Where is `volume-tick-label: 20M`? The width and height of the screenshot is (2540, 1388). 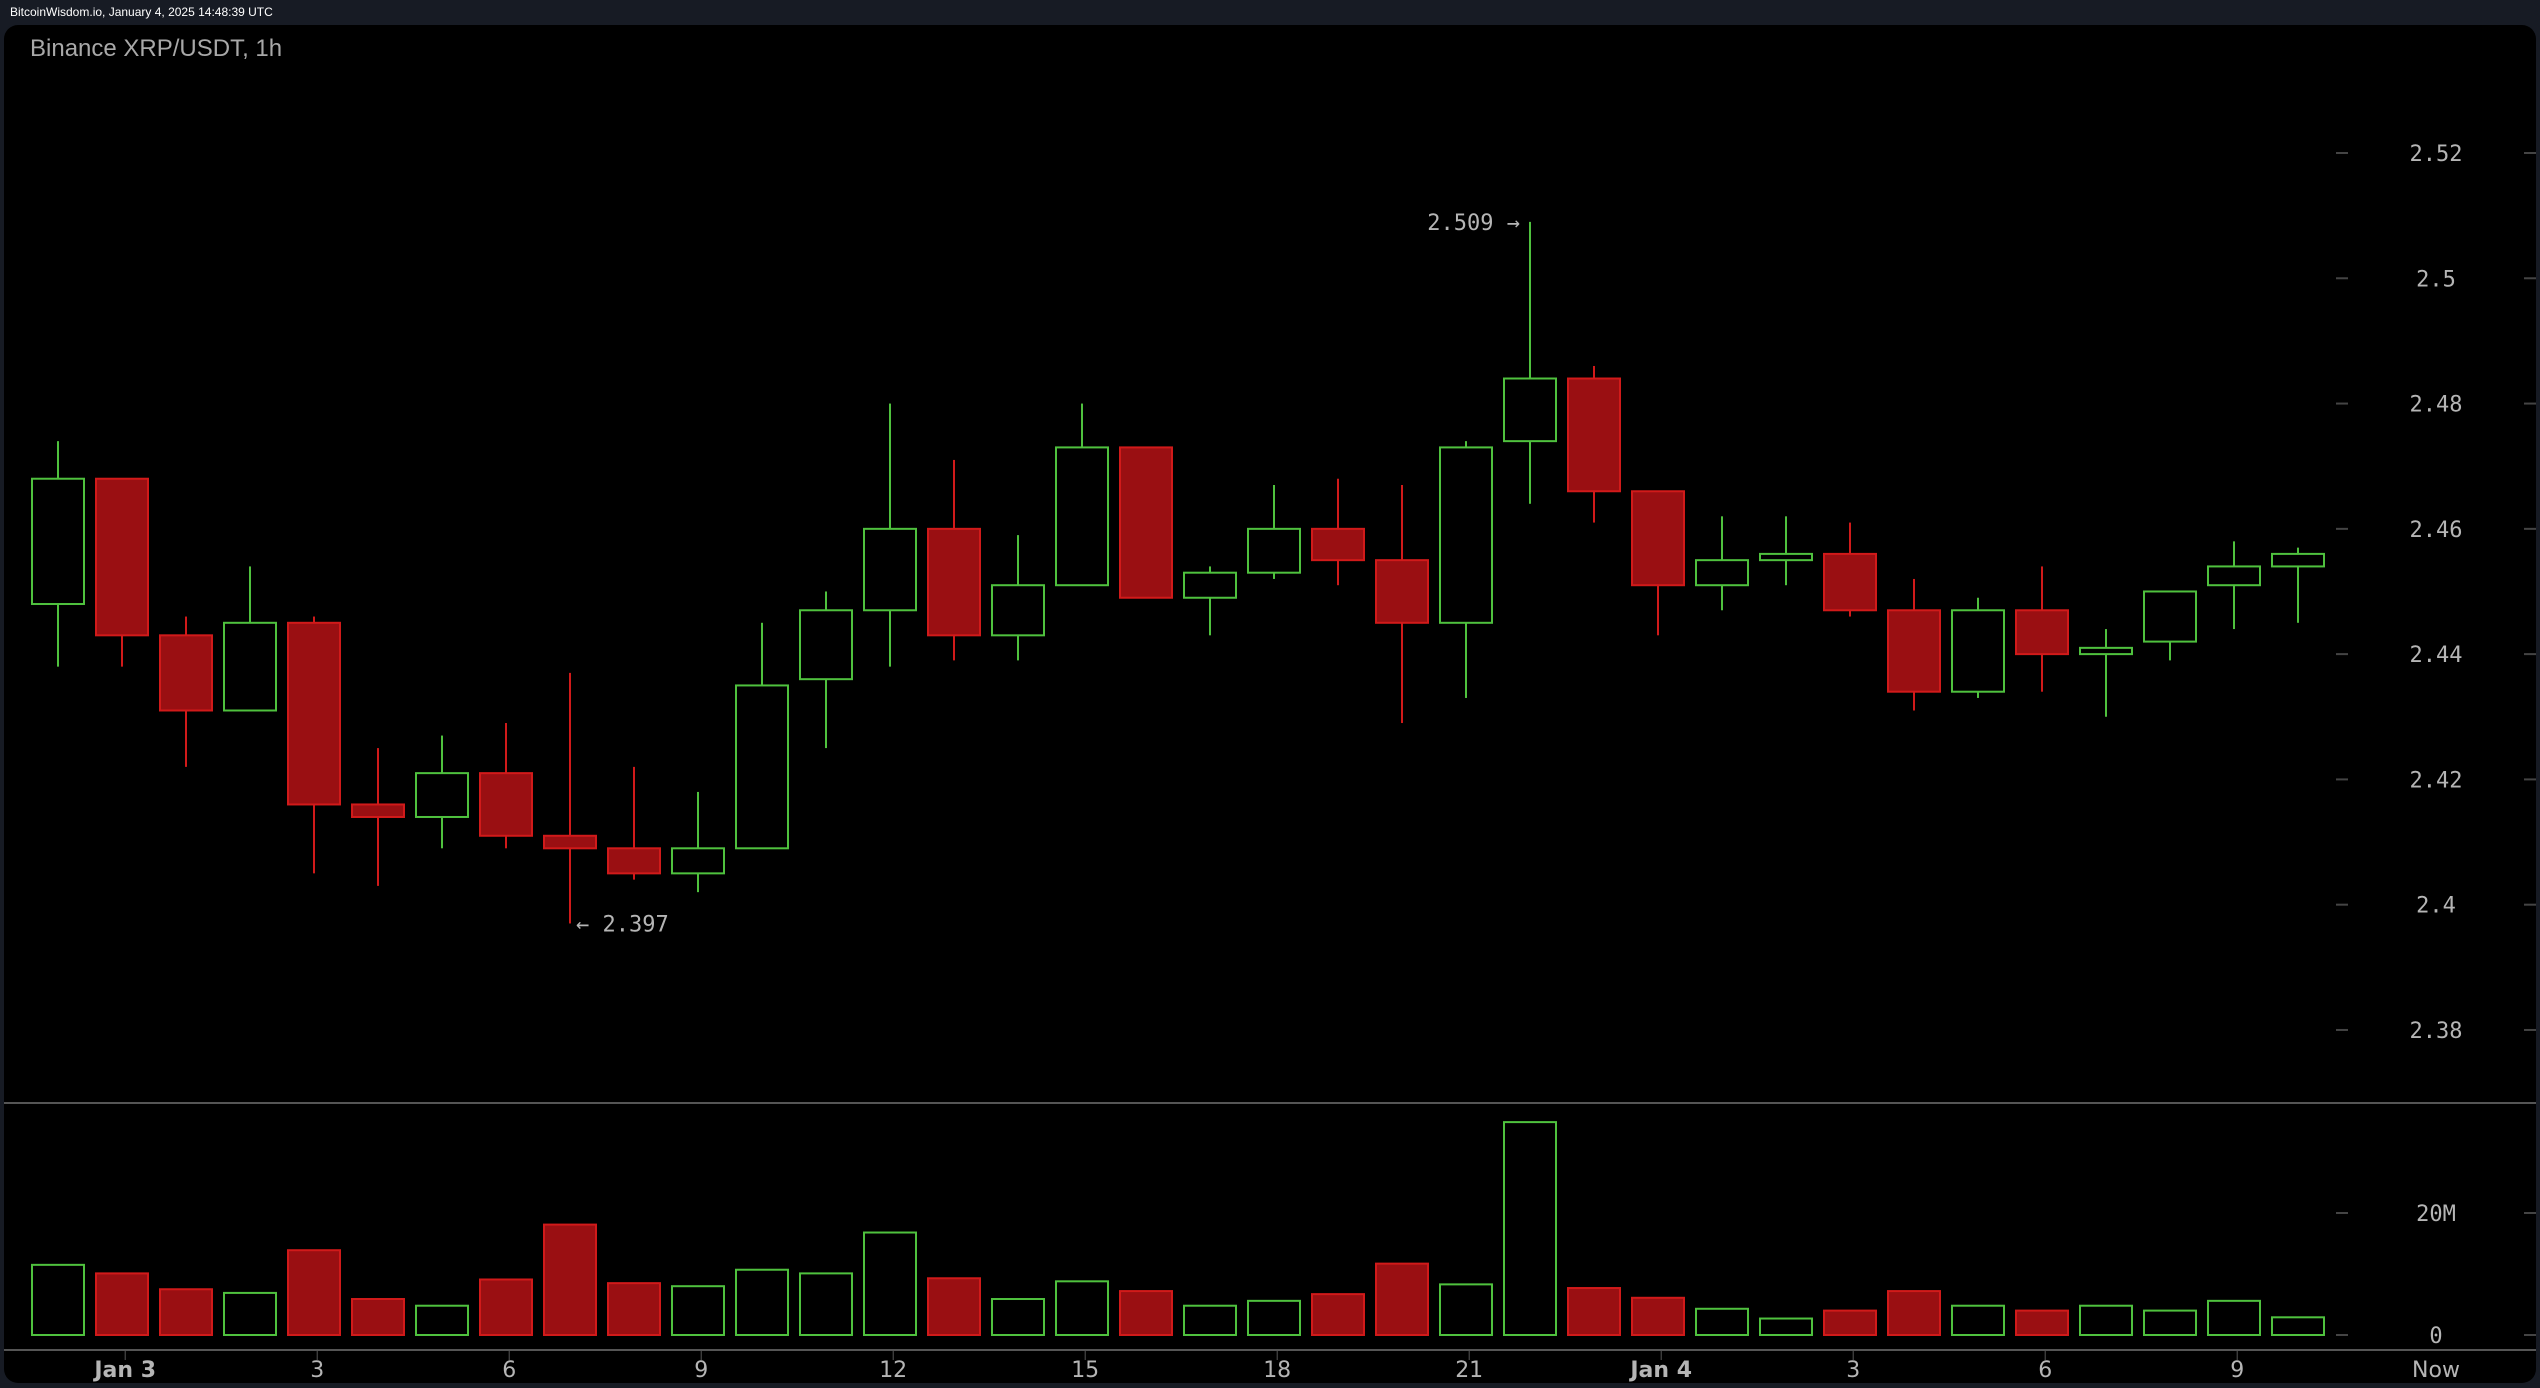 volume-tick-label: 20M is located at coordinates (2436, 1214).